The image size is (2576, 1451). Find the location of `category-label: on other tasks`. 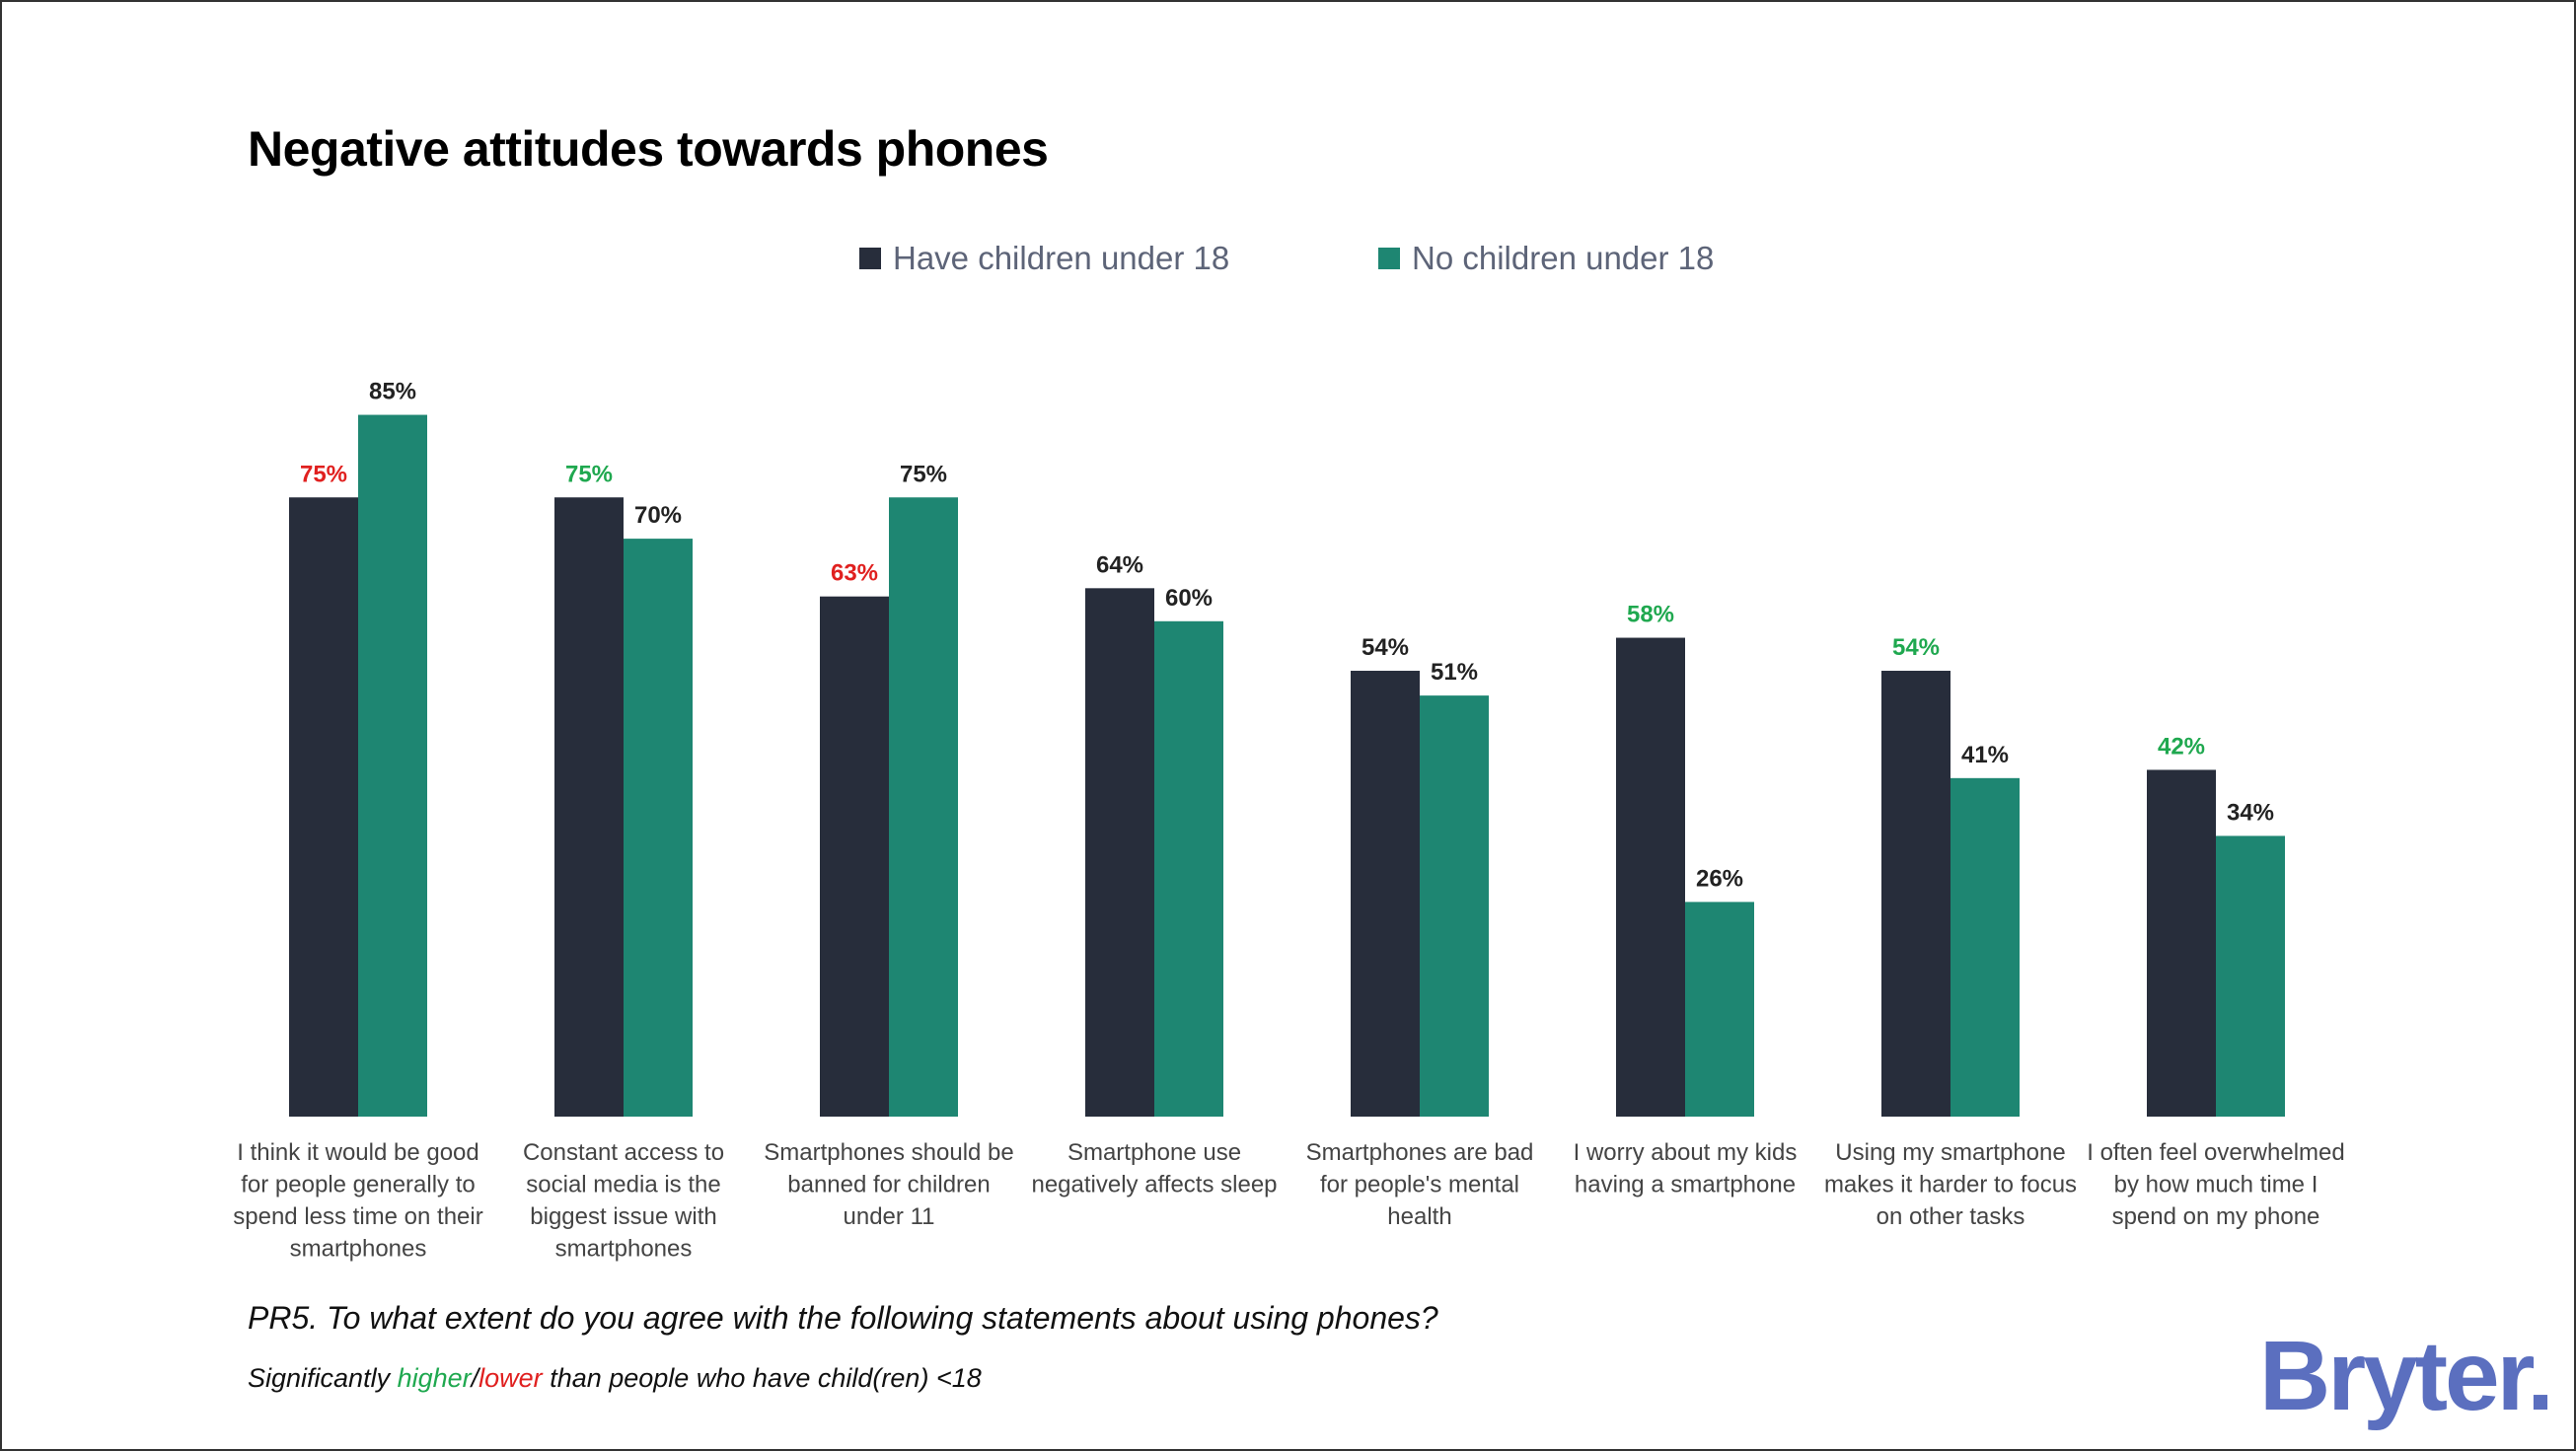

category-label: on other tasks is located at coordinates (1951, 1216).